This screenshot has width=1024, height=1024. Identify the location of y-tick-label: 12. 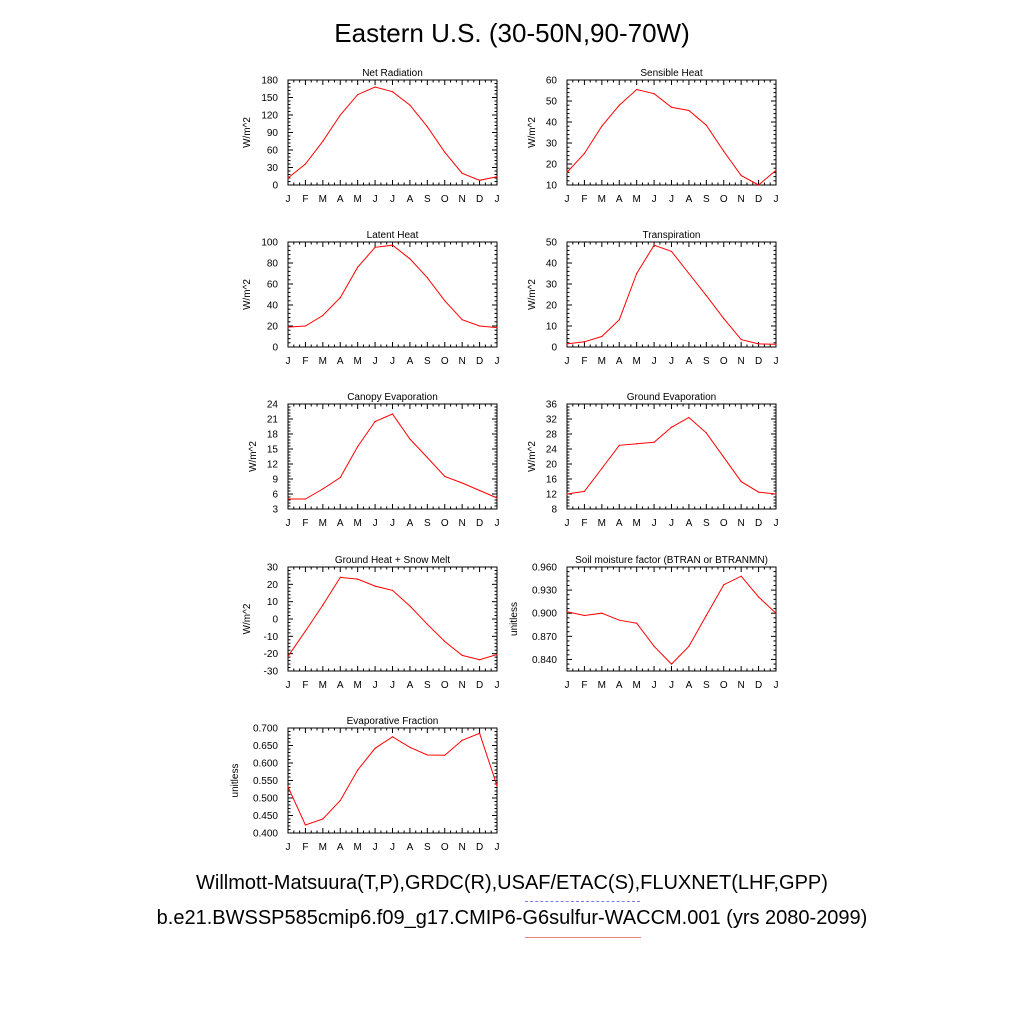
(552, 495).